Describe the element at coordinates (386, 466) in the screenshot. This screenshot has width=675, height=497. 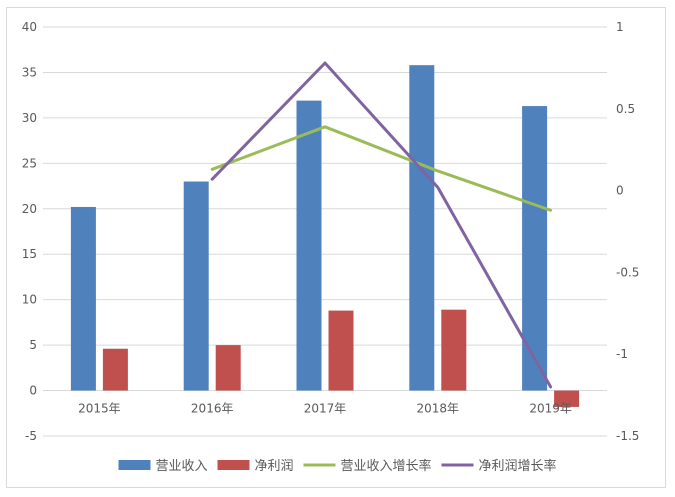
I see `legend-label: 营业收入增长率` at that location.